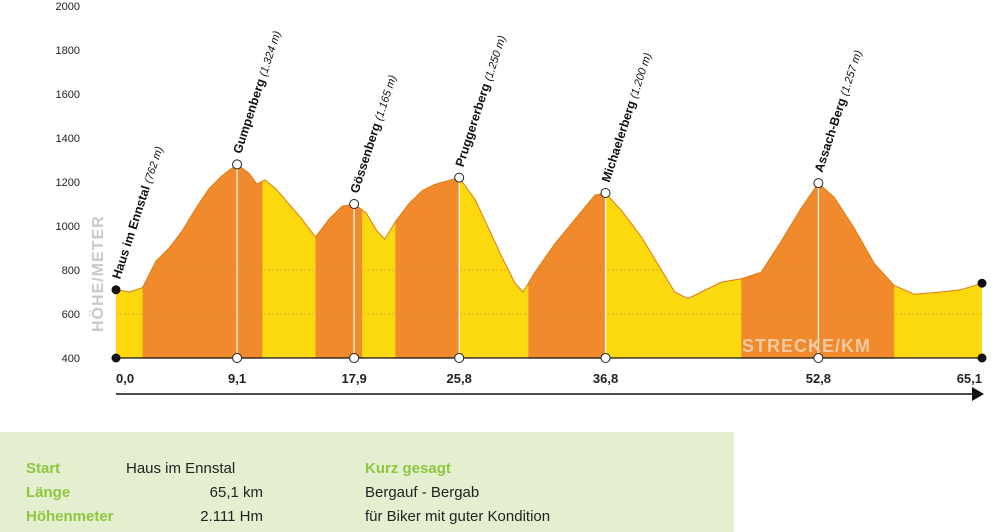 The width and height of the screenshot is (1000, 532). Describe the element at coordinates (71, 359) in the screenshot. I see `y-tick-label: 400` at that location.